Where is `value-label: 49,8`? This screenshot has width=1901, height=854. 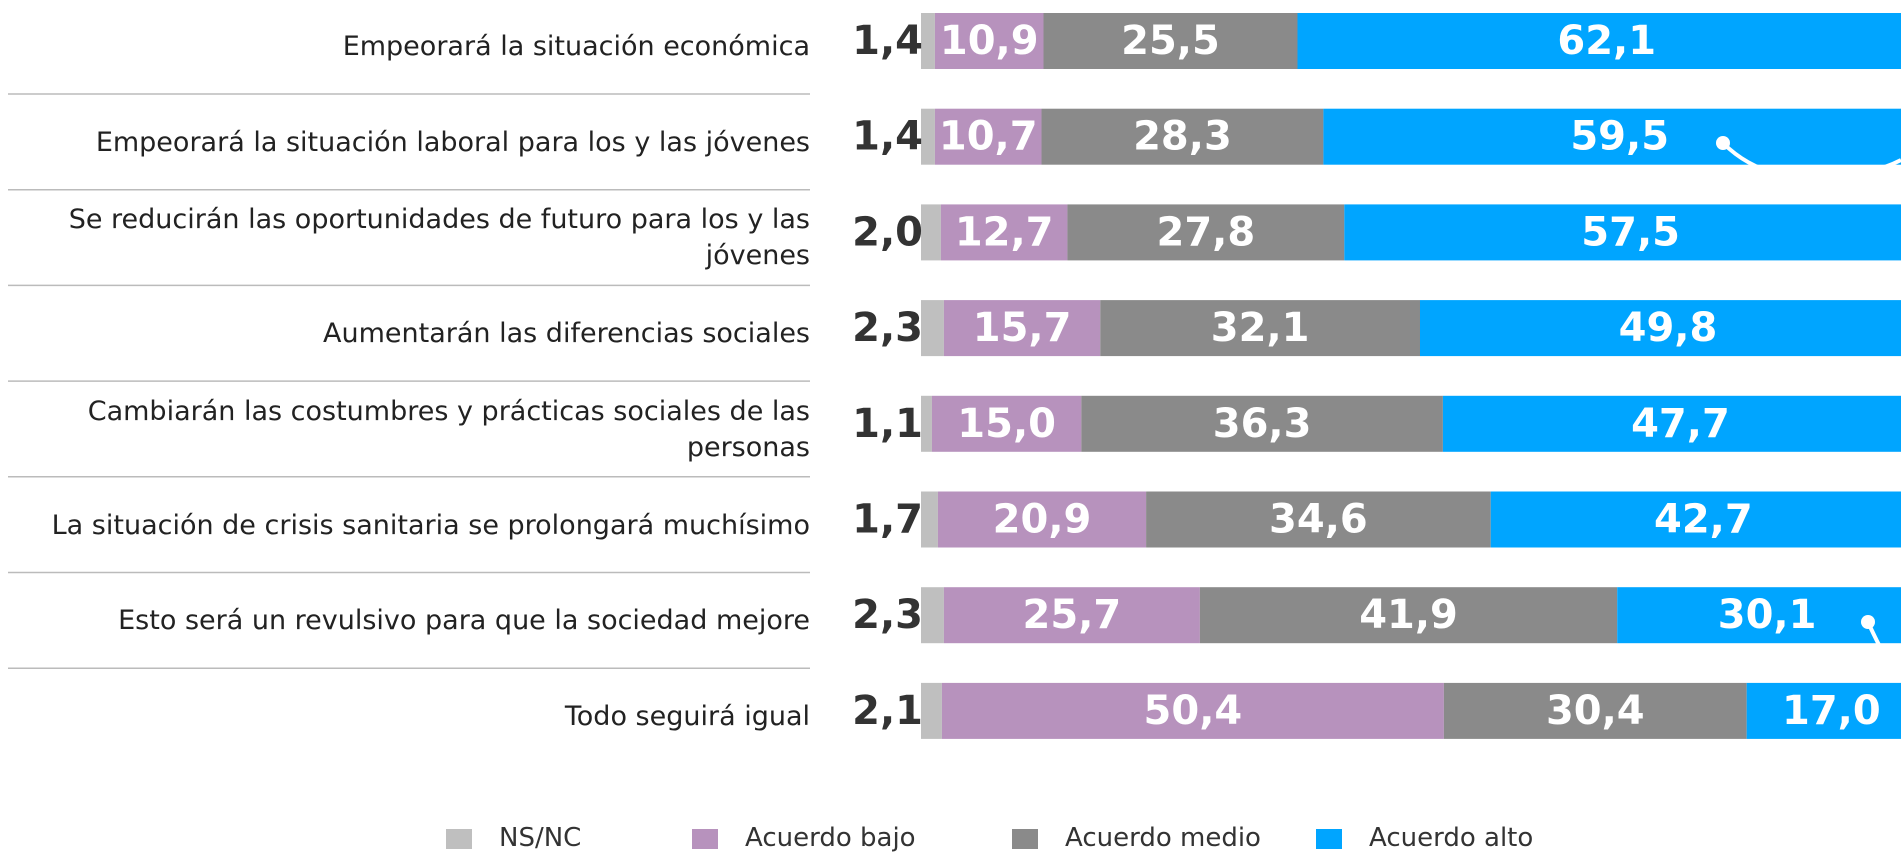 value-label: 49,8 is located at coordinates (1668, 328).